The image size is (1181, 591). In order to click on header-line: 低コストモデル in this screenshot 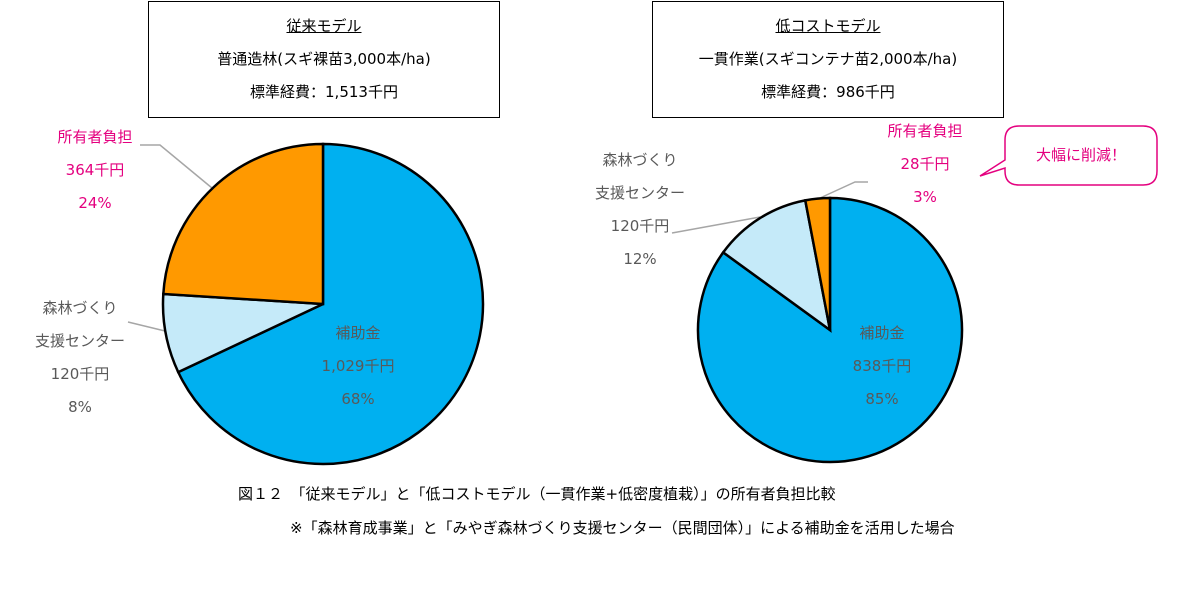, I will do `click(828, 26)`.